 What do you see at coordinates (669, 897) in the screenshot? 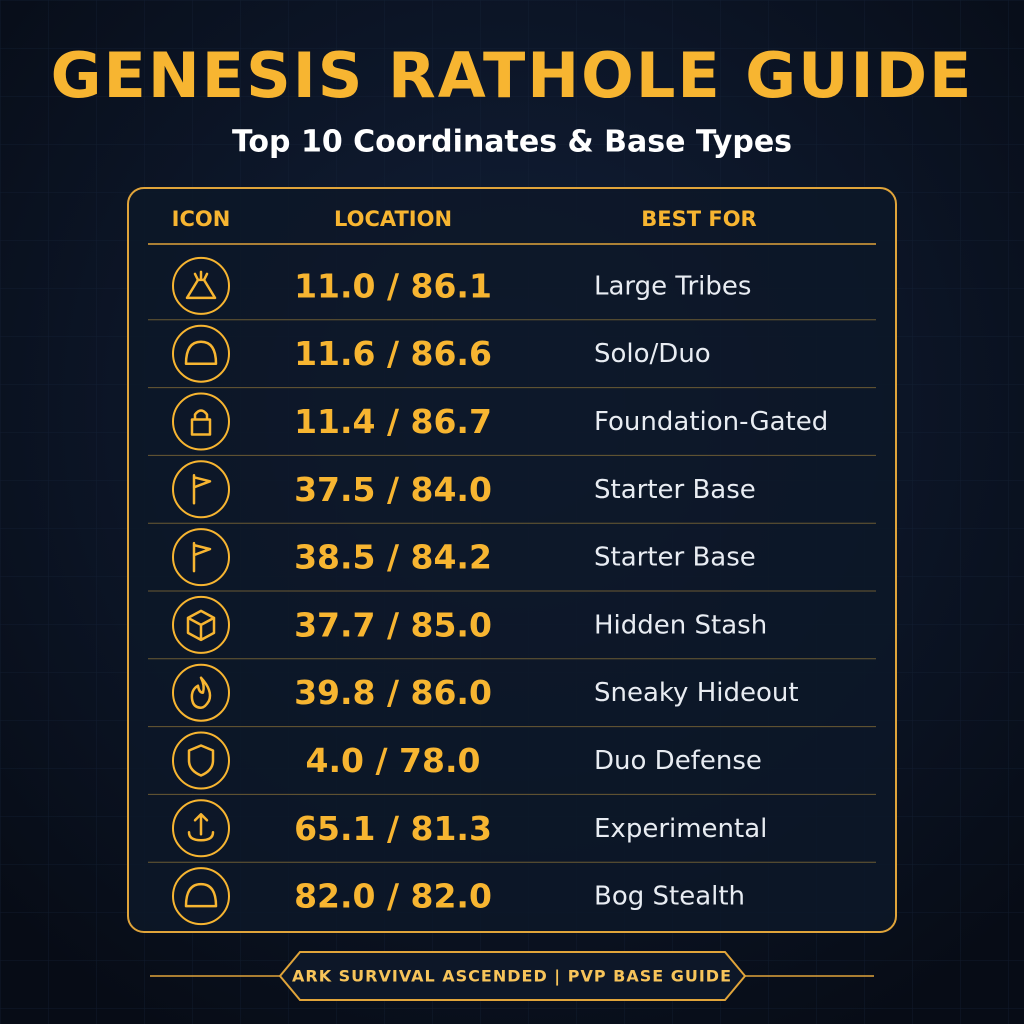
I see `best-for: Bog Stealth` at bounding box center [669, 897].